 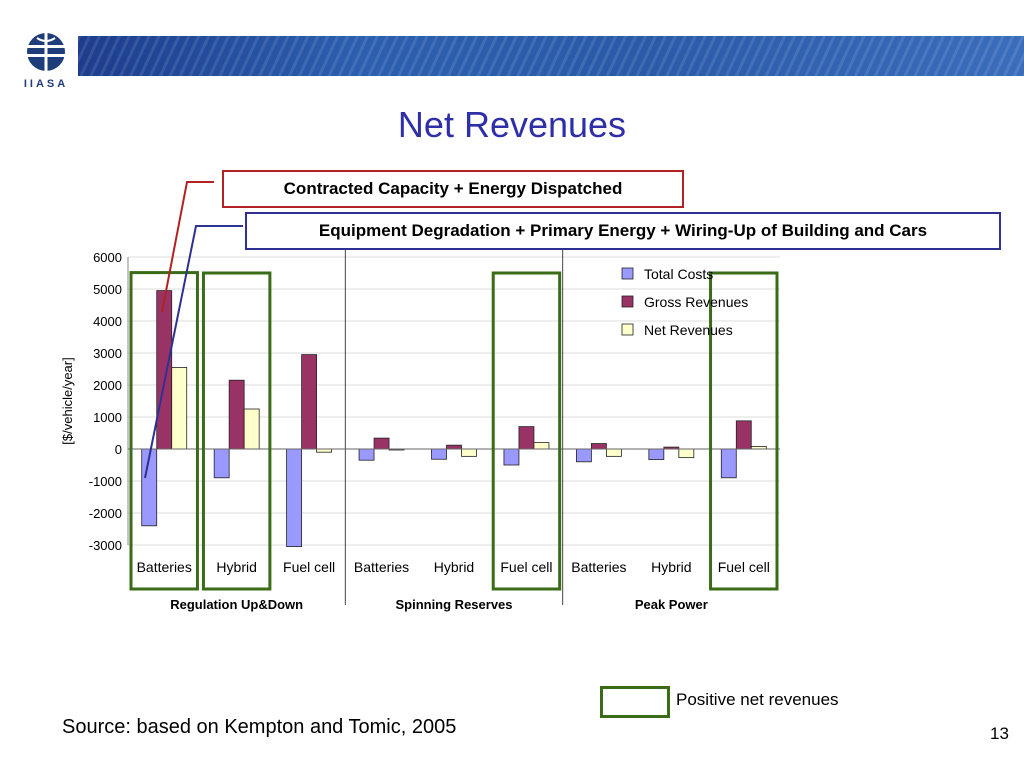 What do you see at coordinates (107, 385) in the screenshot?
I see `y-tick-label: 2000` at bounding box center [107, 385].